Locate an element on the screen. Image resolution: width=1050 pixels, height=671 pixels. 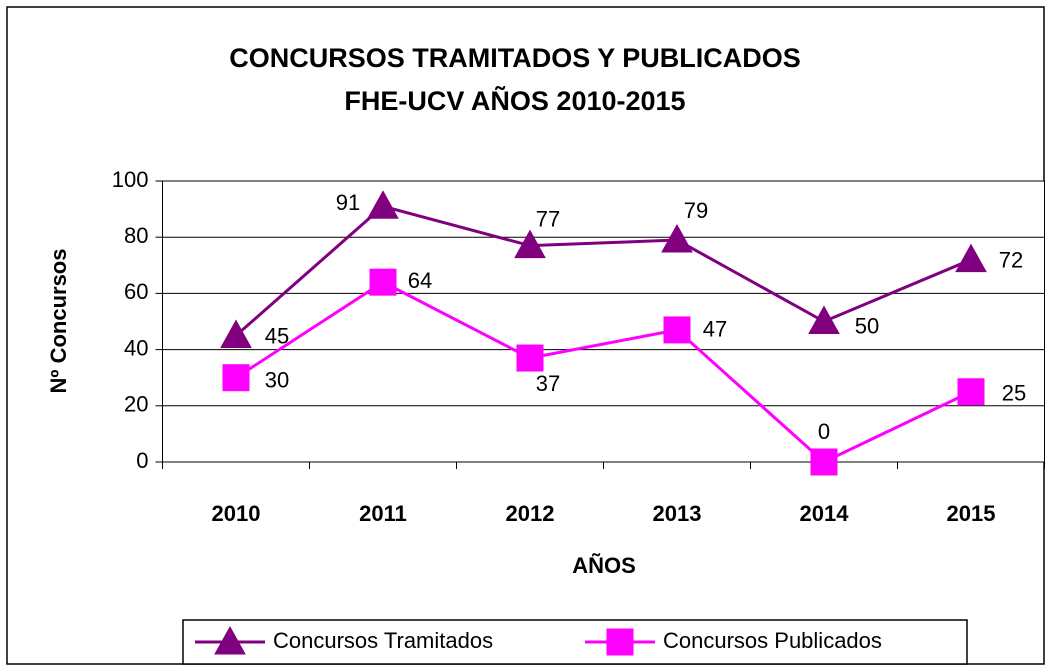
data-label: 37 is located at coordinates (548, 383).